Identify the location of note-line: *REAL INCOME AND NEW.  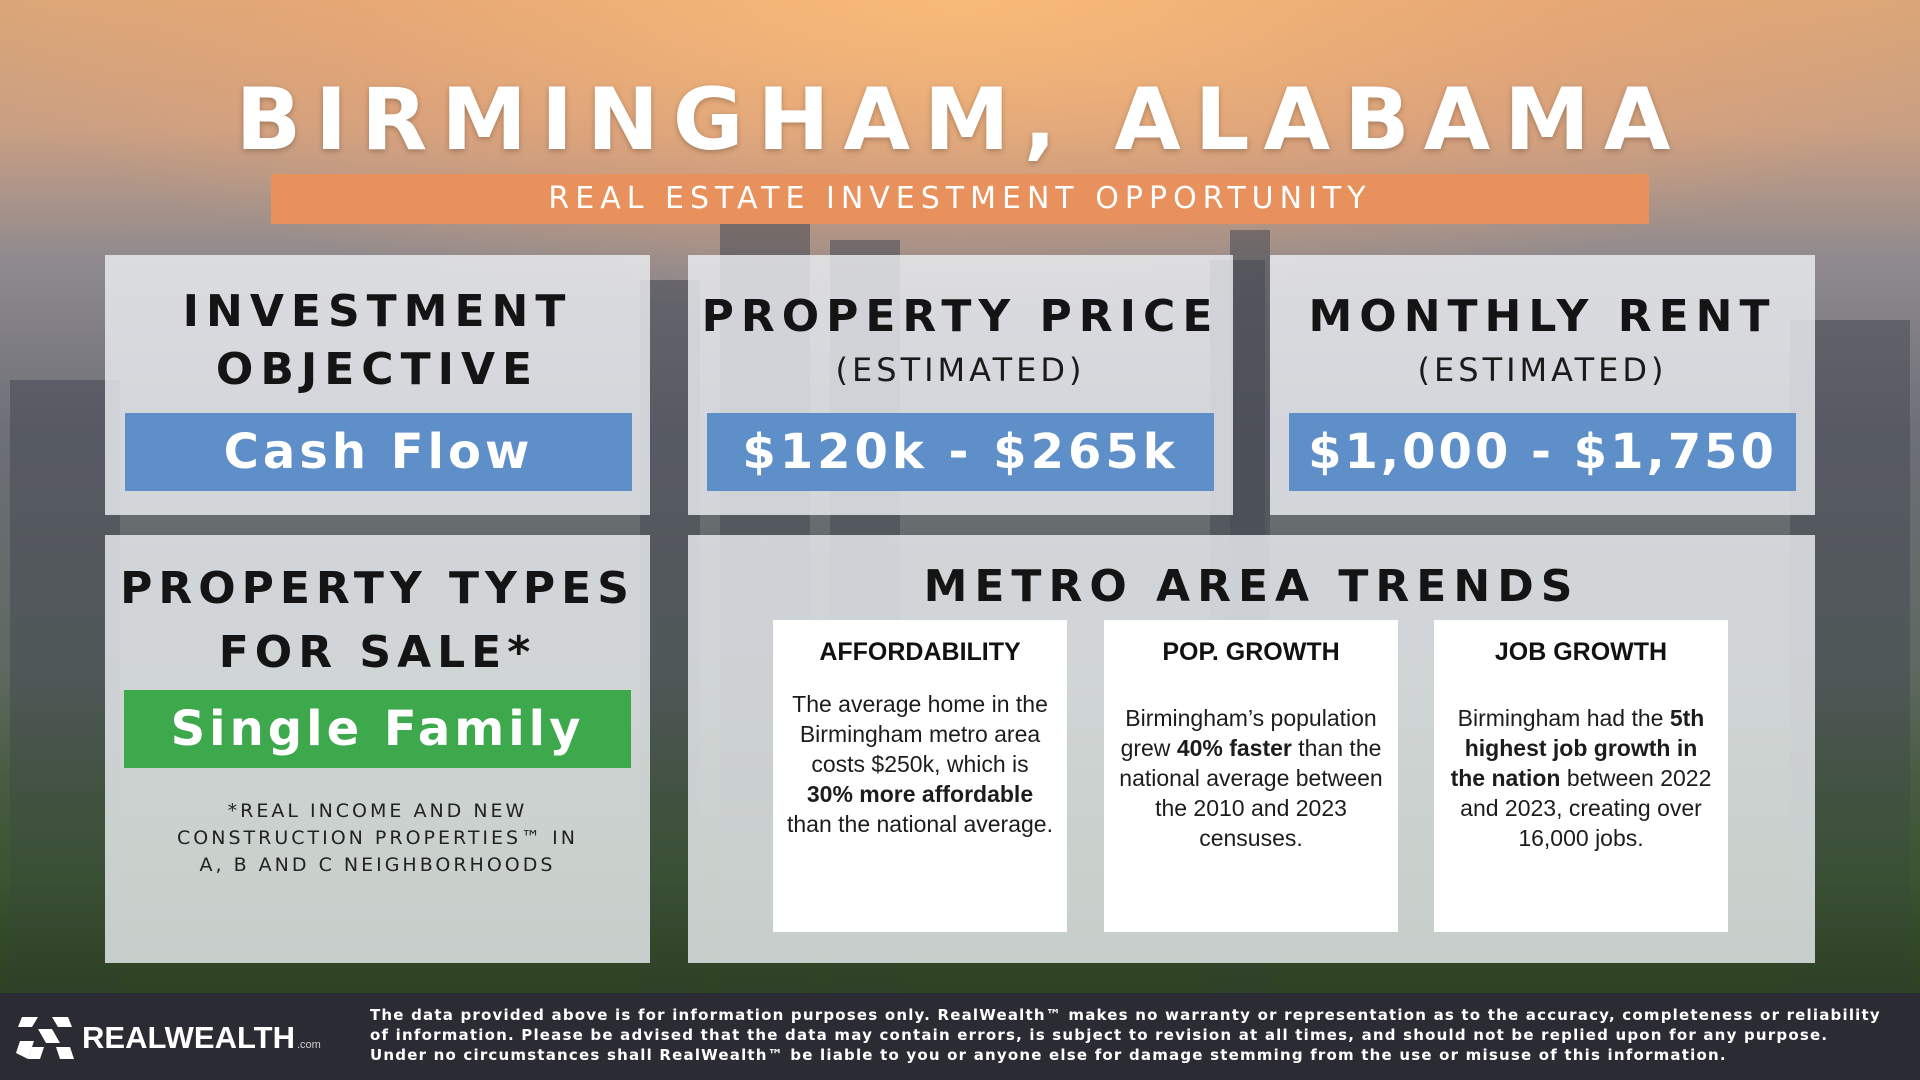
(377, 811).